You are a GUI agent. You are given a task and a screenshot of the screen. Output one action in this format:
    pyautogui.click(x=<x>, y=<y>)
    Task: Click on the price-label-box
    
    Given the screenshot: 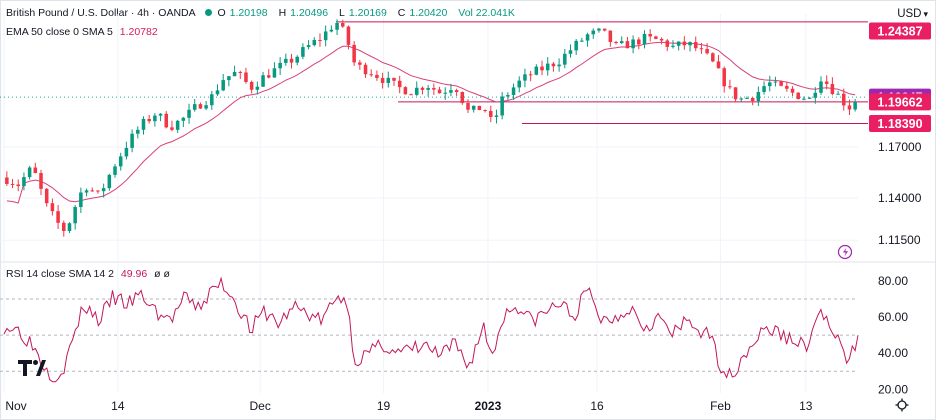 What is the action you would take?
    pyautogui.click(x=900, y=123)
    